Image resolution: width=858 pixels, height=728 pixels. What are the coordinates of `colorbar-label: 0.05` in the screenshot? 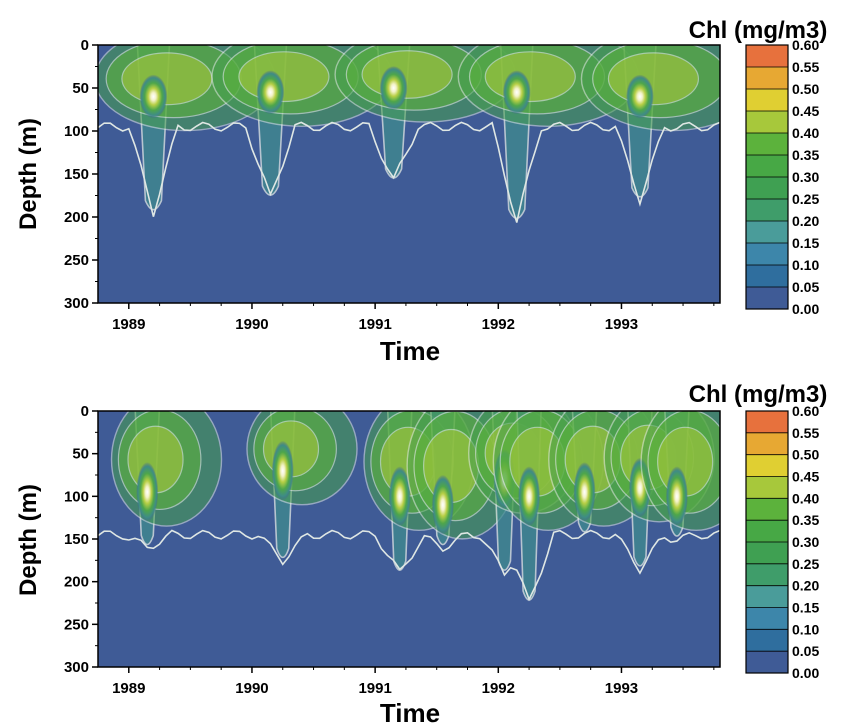 It's located at (805, 651).